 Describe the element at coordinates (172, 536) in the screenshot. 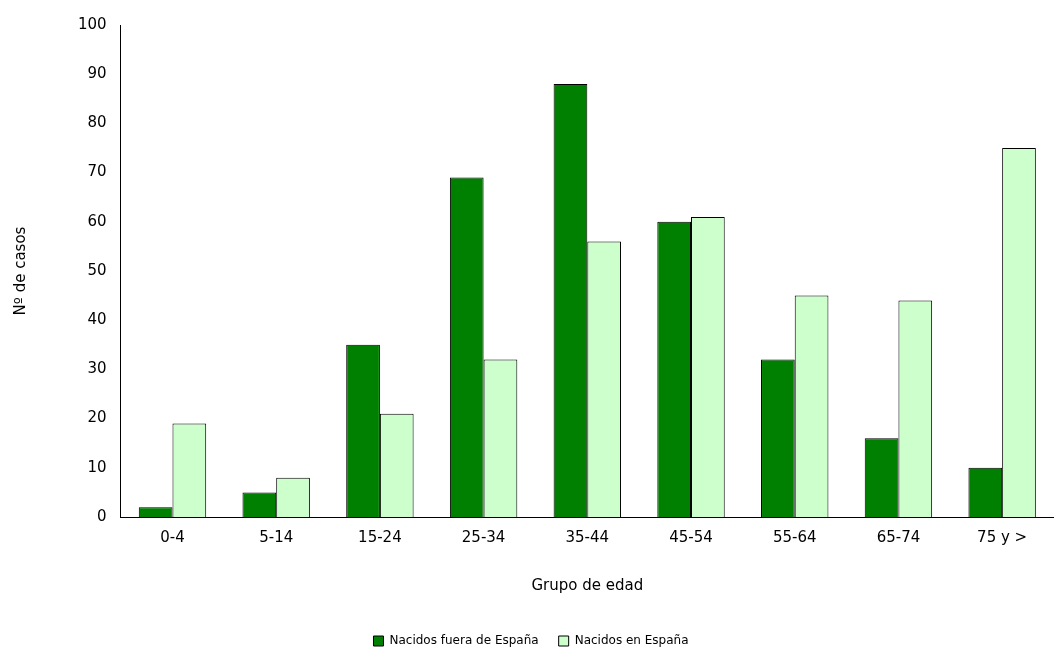

I see `x-tick-label: 0-4` at that location.